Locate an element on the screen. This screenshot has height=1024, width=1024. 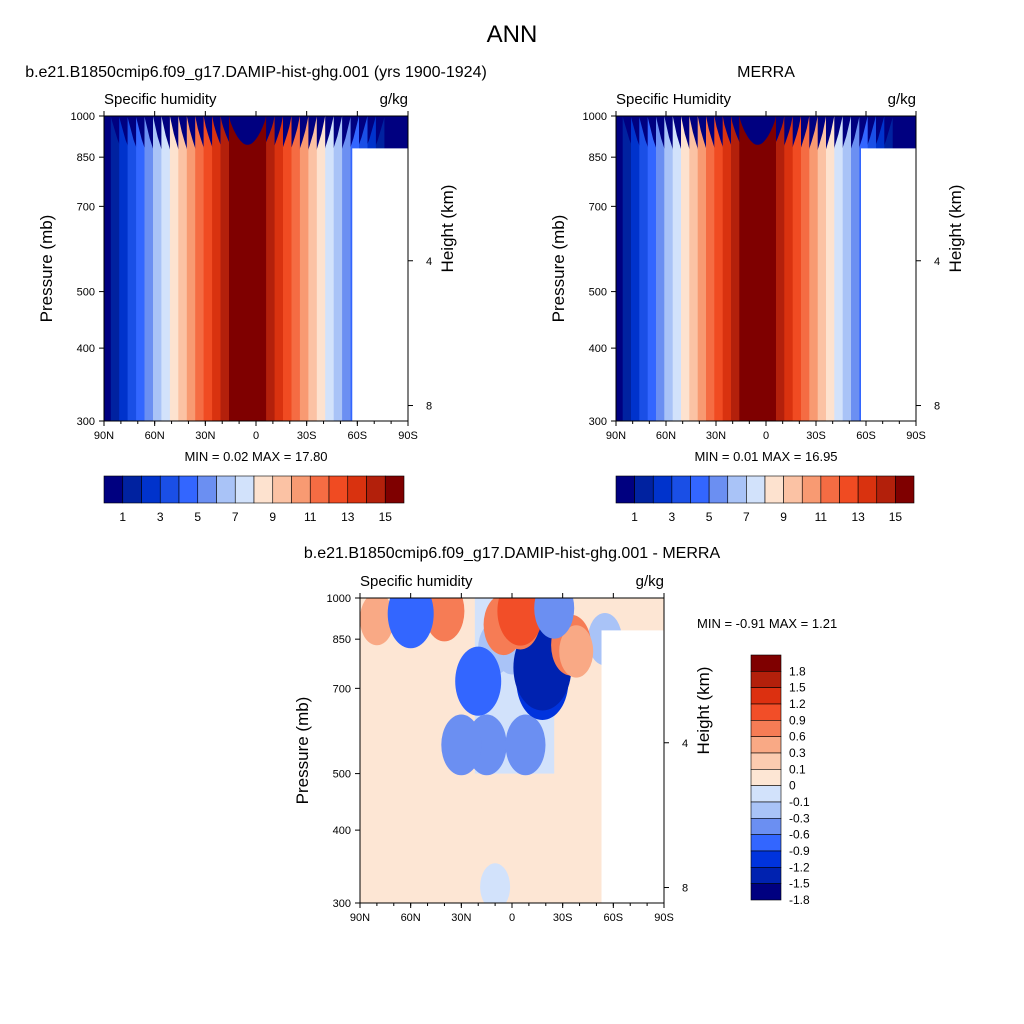
colorbar-label: -0.9 is located at coordinates (799, 851).